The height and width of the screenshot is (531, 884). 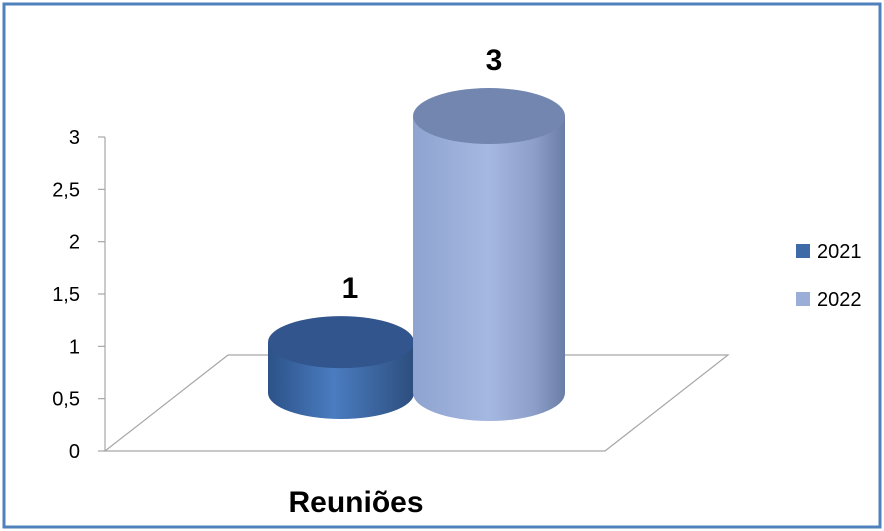 What do you see at coordinates (839, 300) in the screenshot?
I see `legend-label-2022: 2022` at bounding box center [839, 300].